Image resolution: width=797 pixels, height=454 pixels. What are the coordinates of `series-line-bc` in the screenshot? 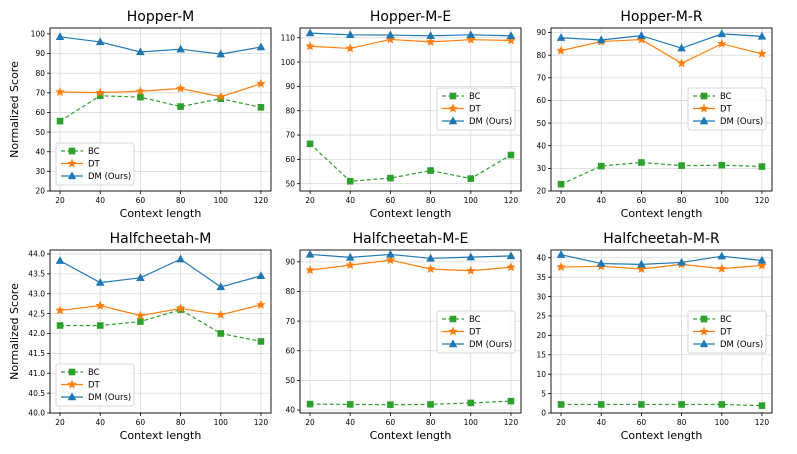 It's located at (410, 162).